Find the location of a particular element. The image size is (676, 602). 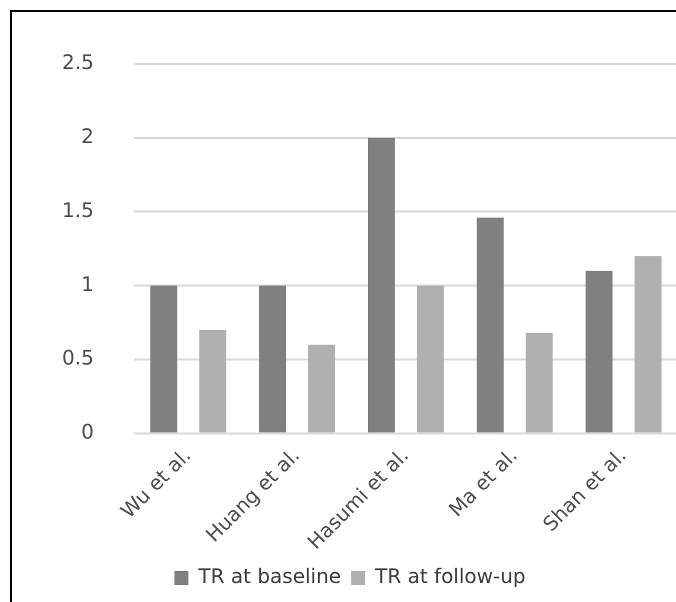

y-tick-label: 1 is located at coordinates (87, 284).